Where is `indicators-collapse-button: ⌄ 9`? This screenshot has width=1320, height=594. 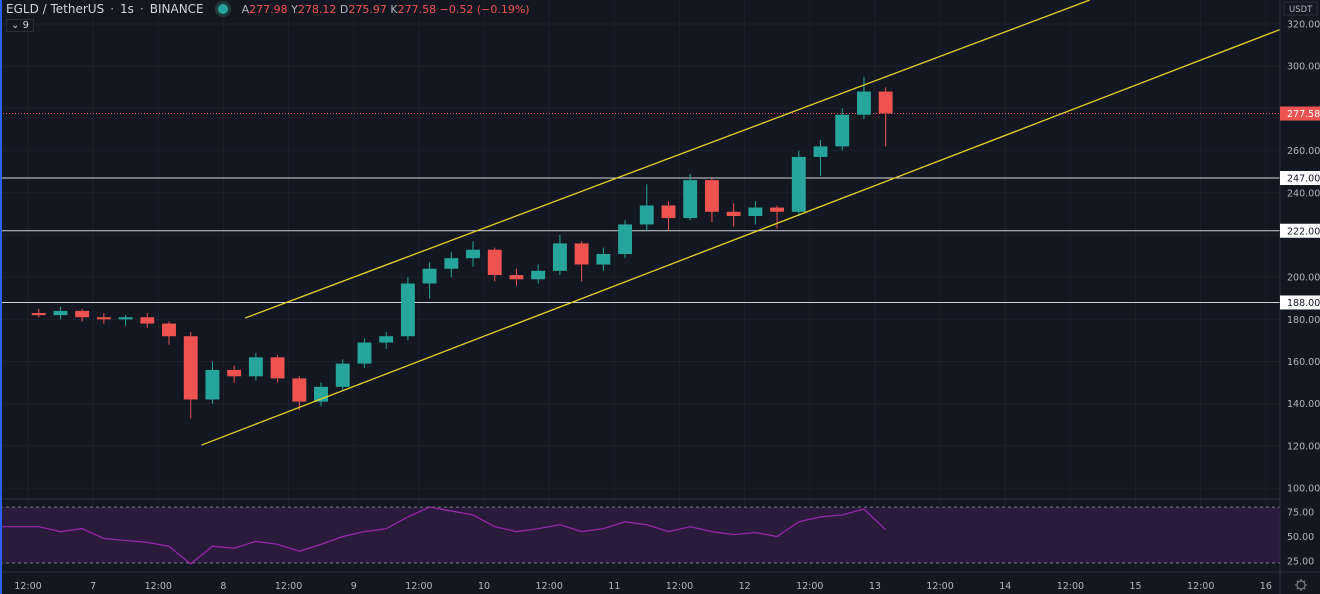
indicators-collapse-button: ⌄ 9 is located at coordinates (20, 25).